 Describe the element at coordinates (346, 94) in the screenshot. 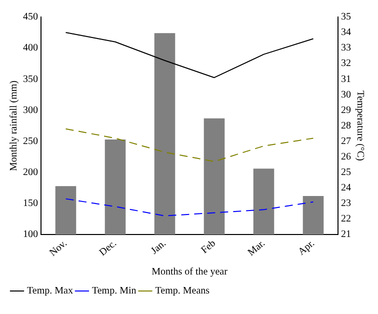

I see `y2-tick-label: 30` at that location.